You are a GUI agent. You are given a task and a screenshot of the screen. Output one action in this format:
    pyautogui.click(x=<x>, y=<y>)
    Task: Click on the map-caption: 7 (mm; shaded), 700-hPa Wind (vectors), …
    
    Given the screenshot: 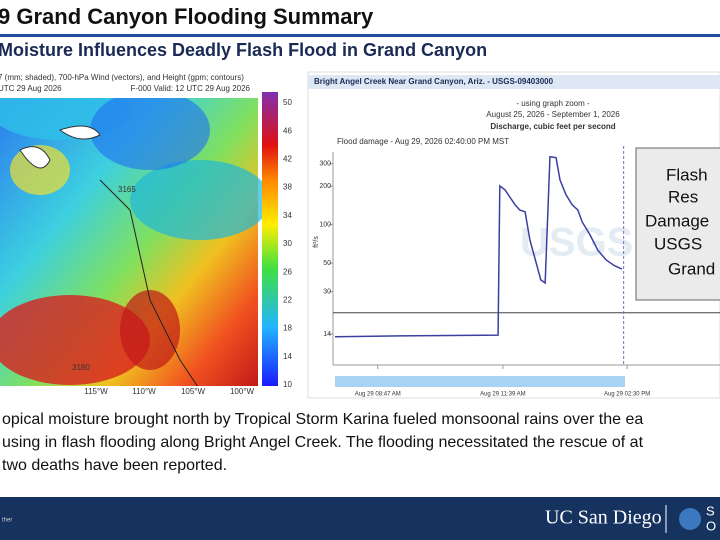 What is the action you would take?
    pyautogui.click(x=122, y=77)
    